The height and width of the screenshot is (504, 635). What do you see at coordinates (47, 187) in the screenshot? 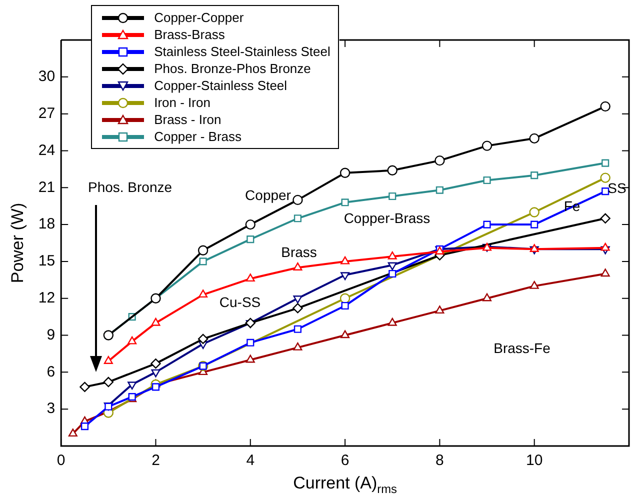
I see `y-tick-label: 21` at bounding box center [47, 187].